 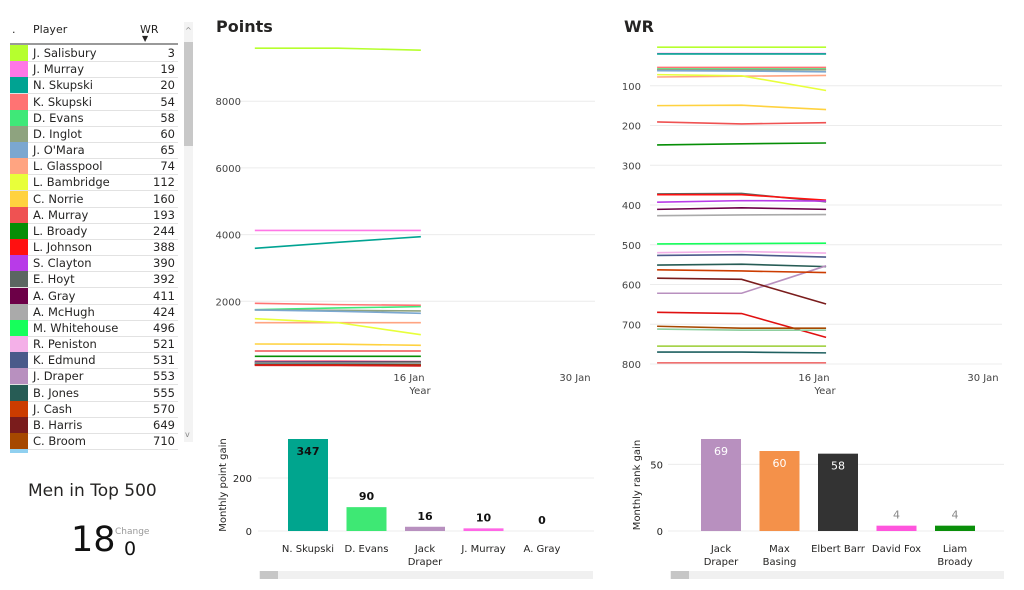 I want to click on player-wr: 58, so click(x=167, y=117).